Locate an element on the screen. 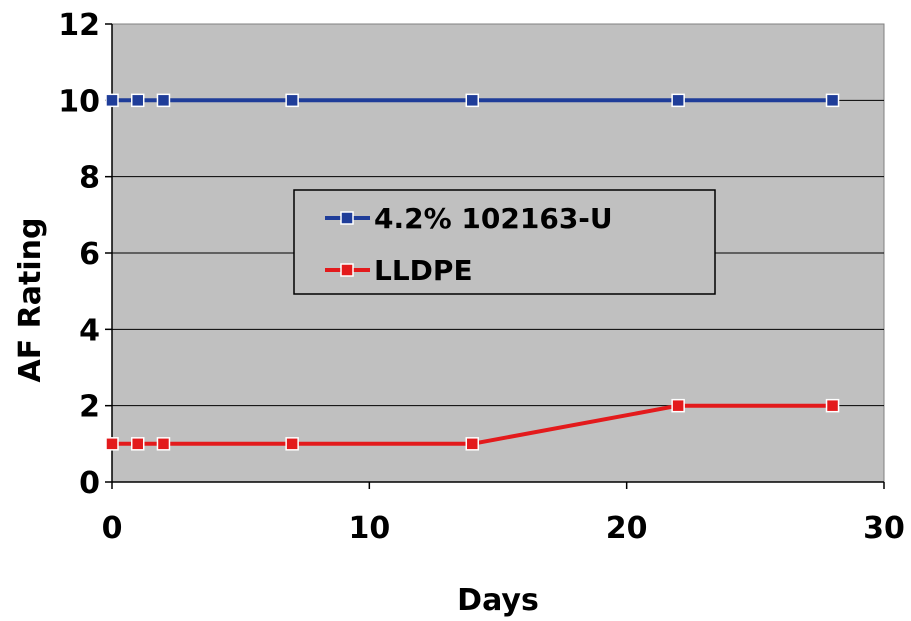 The width and height of the screenshot is (911, 621). y-tick-labels: 0 2 4 6 8 10 12 is located at coordinates (79, 254).